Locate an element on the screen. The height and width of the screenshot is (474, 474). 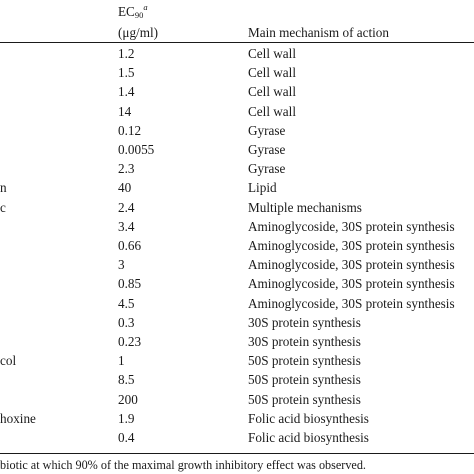
table-row: 8.5 50S protein synthesis is located at coordinates (237, 382).